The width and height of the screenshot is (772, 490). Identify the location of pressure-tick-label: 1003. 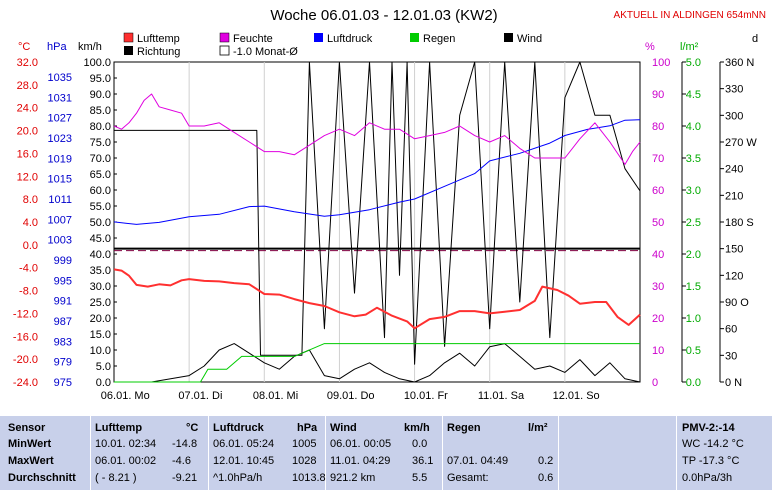
(60, 241).